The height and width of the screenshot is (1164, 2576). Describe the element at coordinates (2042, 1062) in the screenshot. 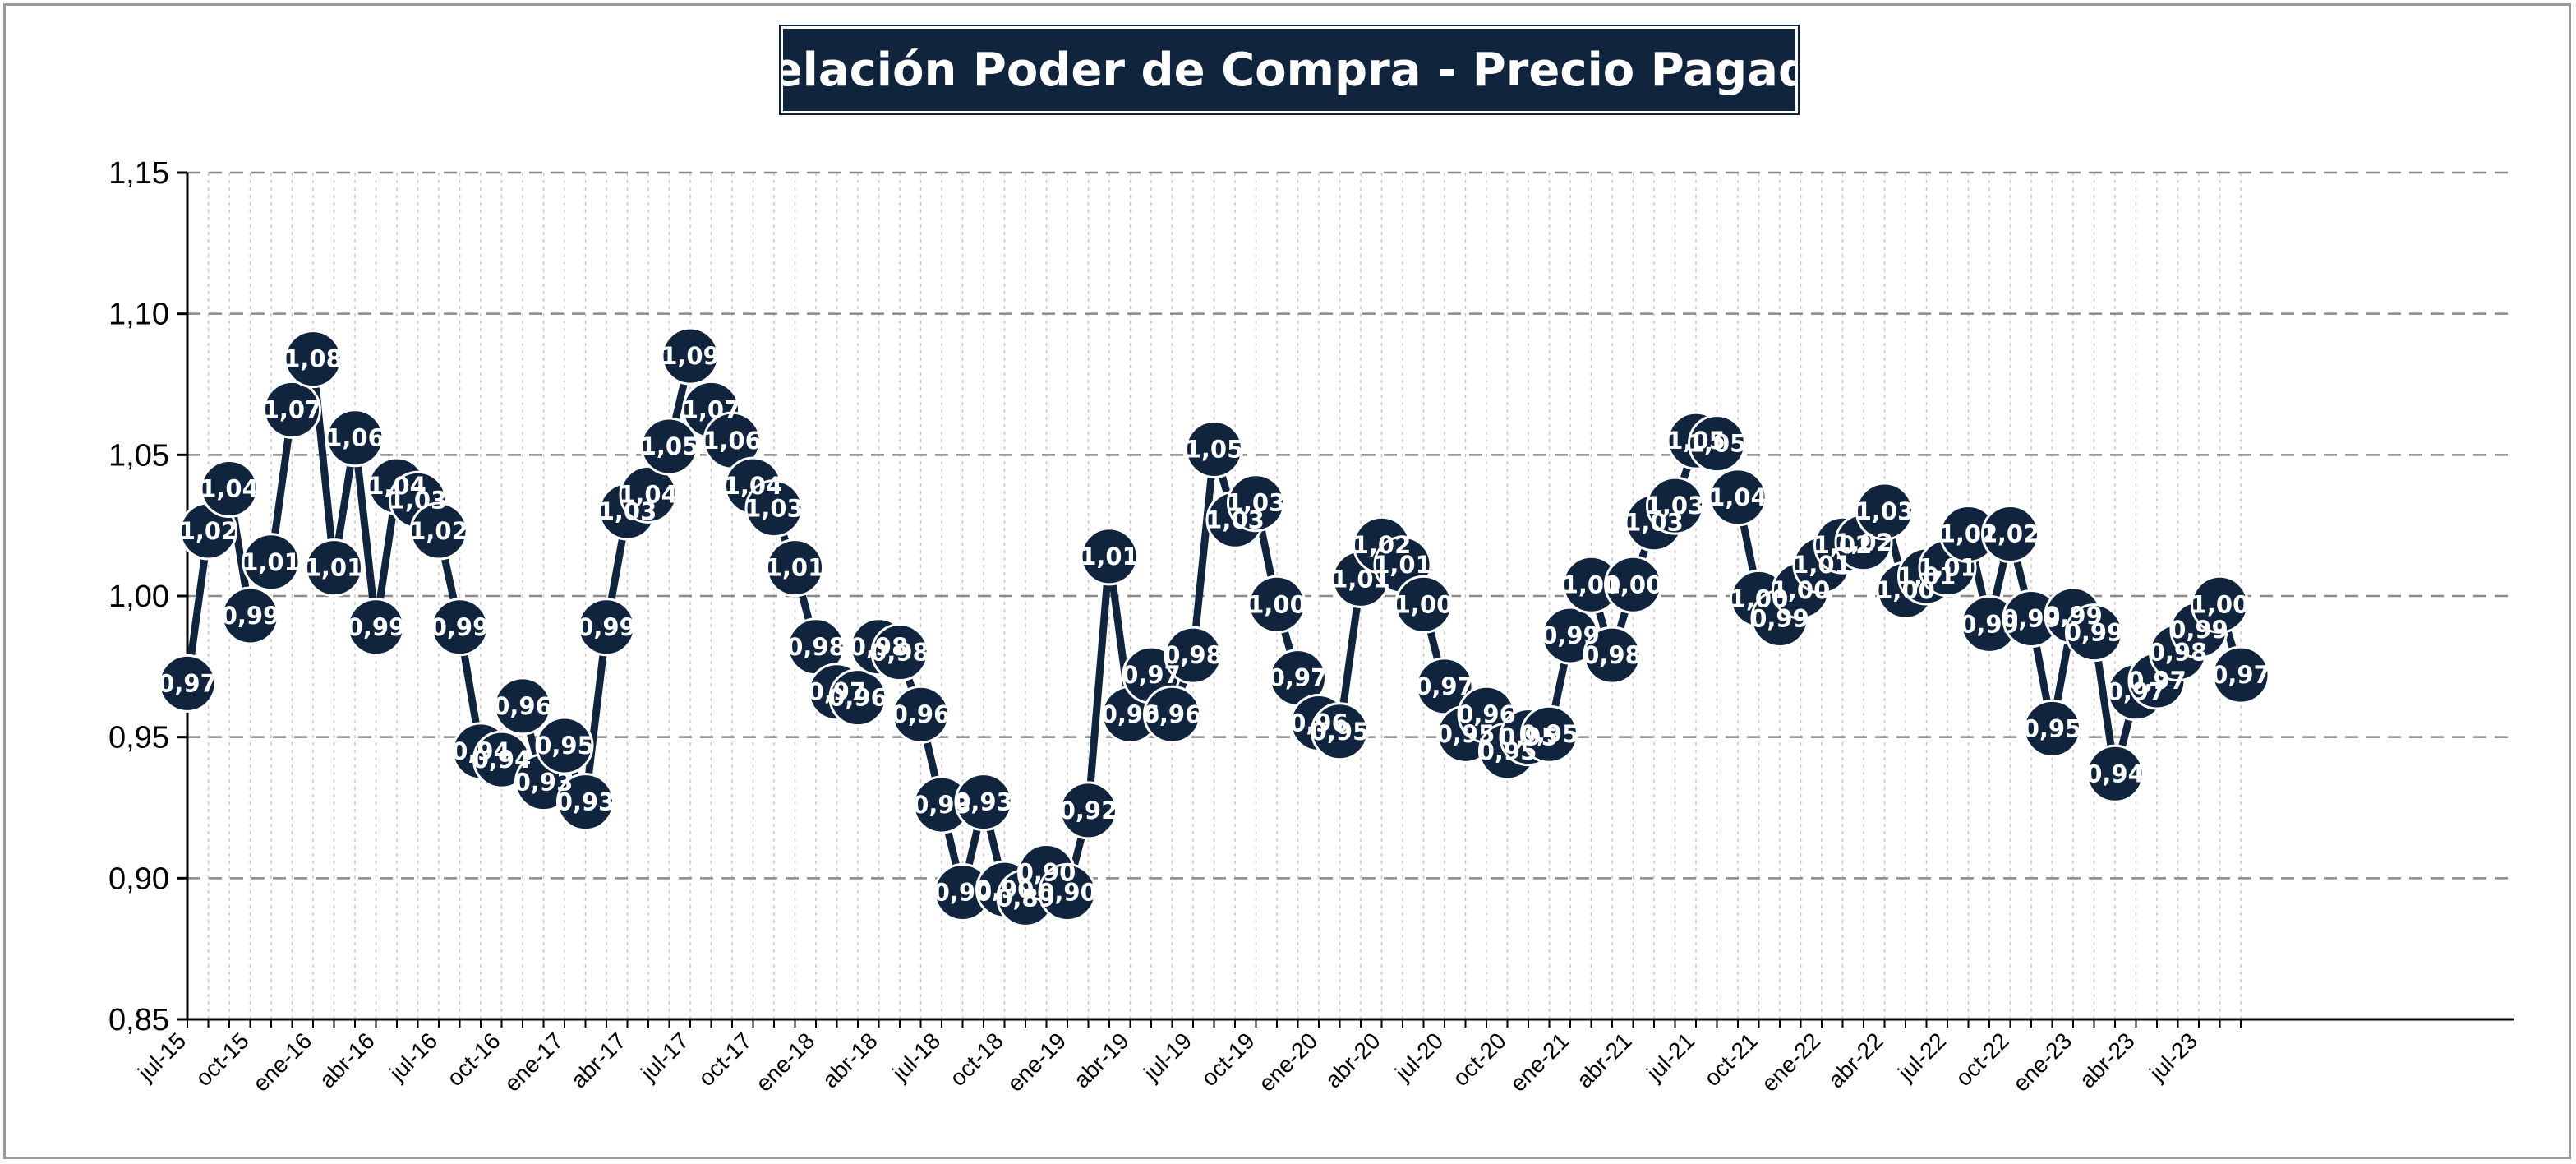

I see `x-tick-label: ene-23` at that location.